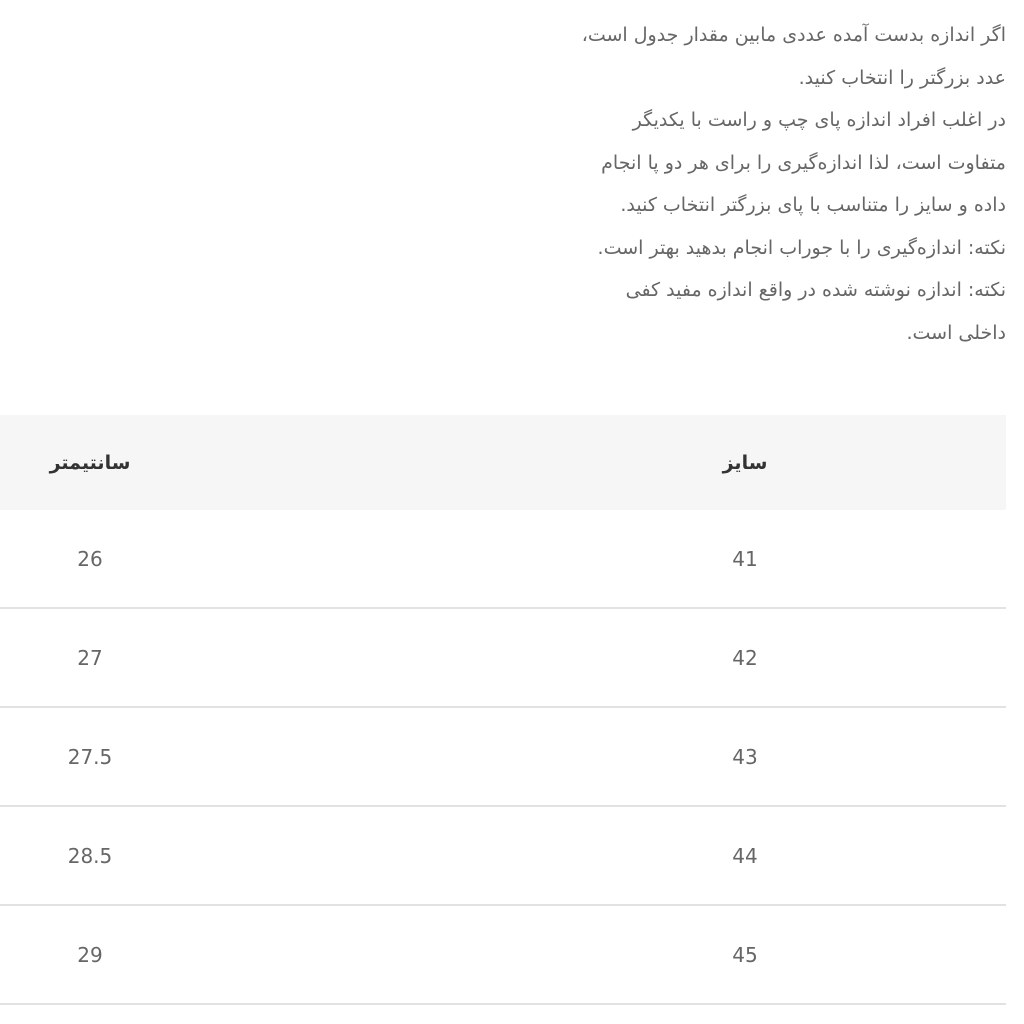  What do you see at coordinates (503, 658) in the screenshot?
I see `table-row: 42 27` at bounding box center [503, 658].